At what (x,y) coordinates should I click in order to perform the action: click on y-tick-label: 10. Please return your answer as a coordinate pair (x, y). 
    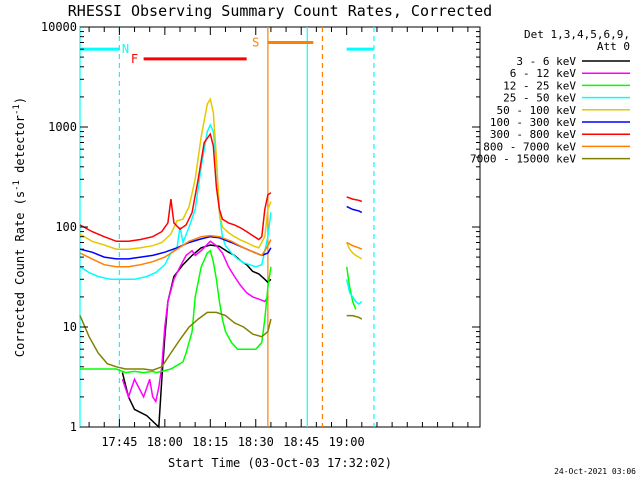
    Looking at the image, I should click on (70, 327).